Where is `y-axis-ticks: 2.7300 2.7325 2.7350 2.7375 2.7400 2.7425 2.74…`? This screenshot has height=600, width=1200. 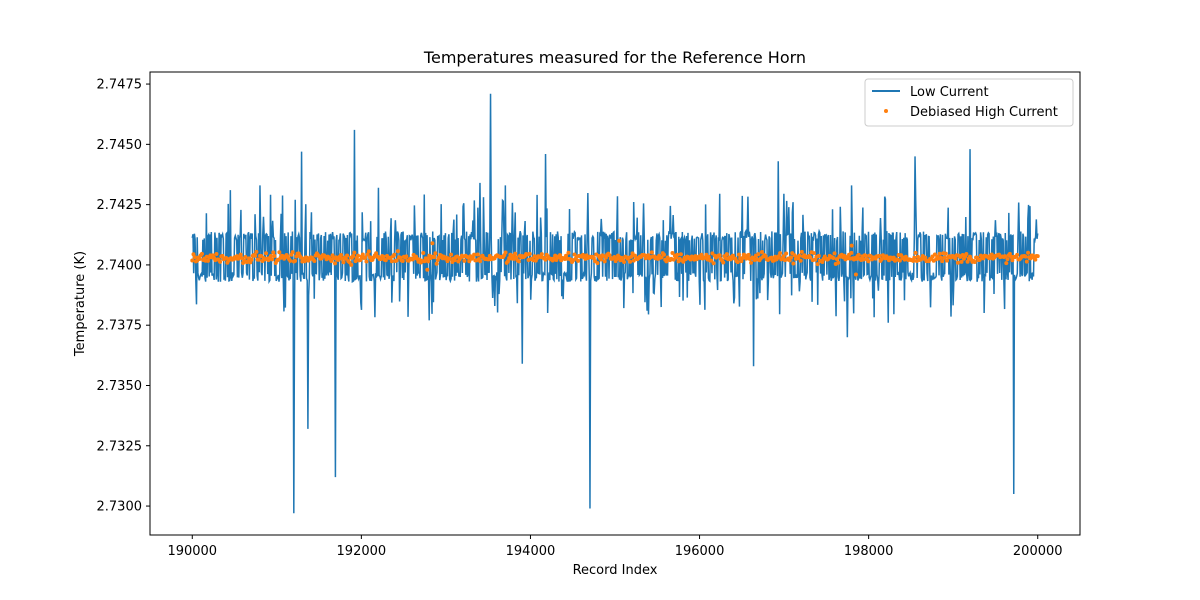
y-axis-ticks: 2.7300 2.7325 2.7350 2.7375 2.7400 2.7425 2.74… is located at coordinates (123, 296).